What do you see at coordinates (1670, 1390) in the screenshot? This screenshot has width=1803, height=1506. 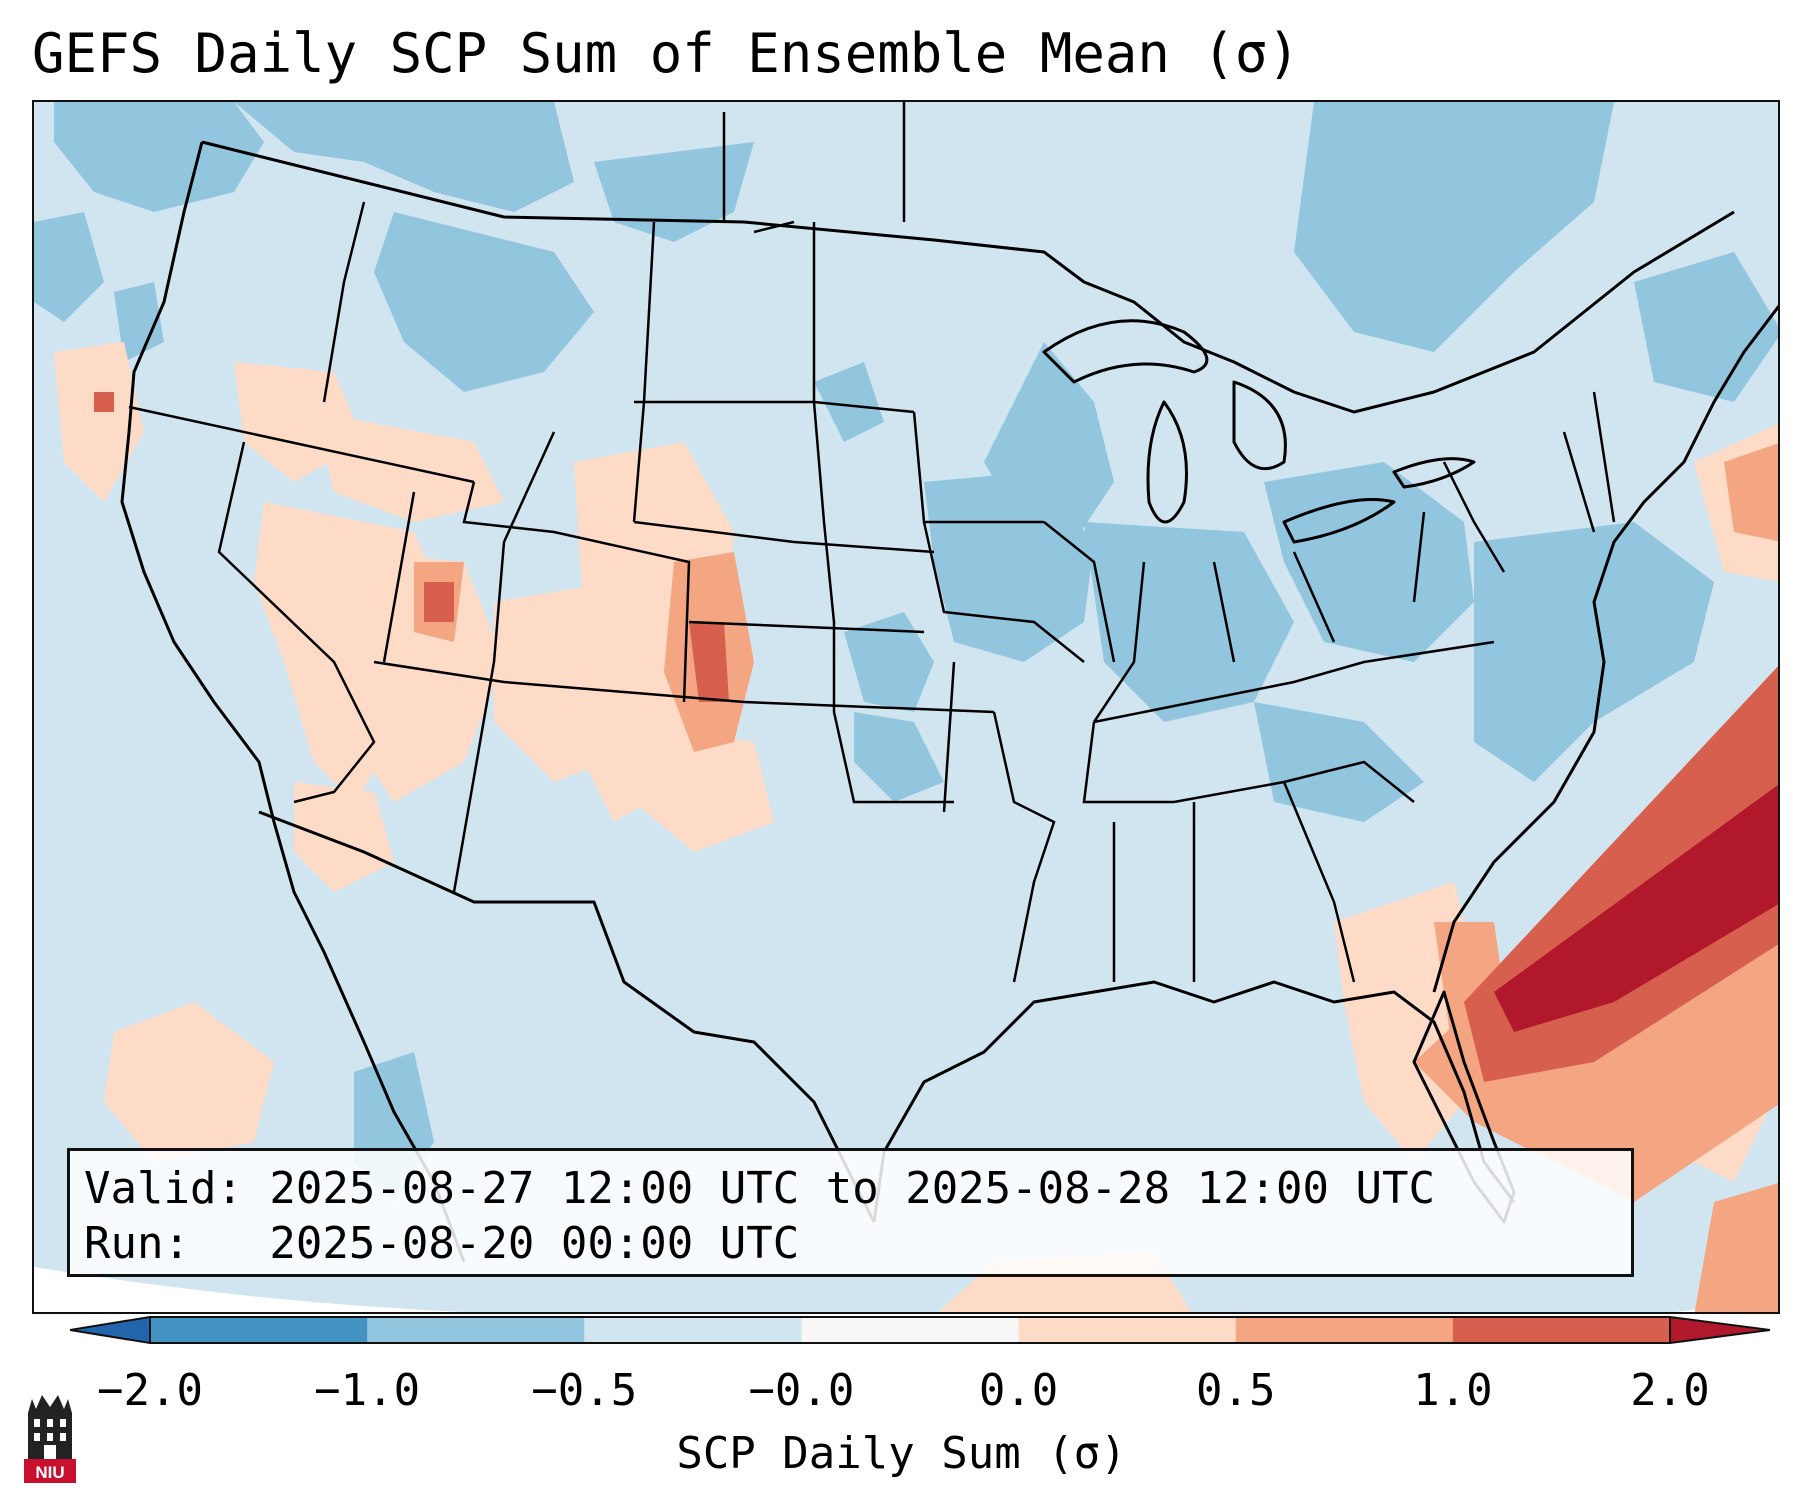 I see `colorbar-tick-label: 2.0` at bounding box center [1670, 1390].